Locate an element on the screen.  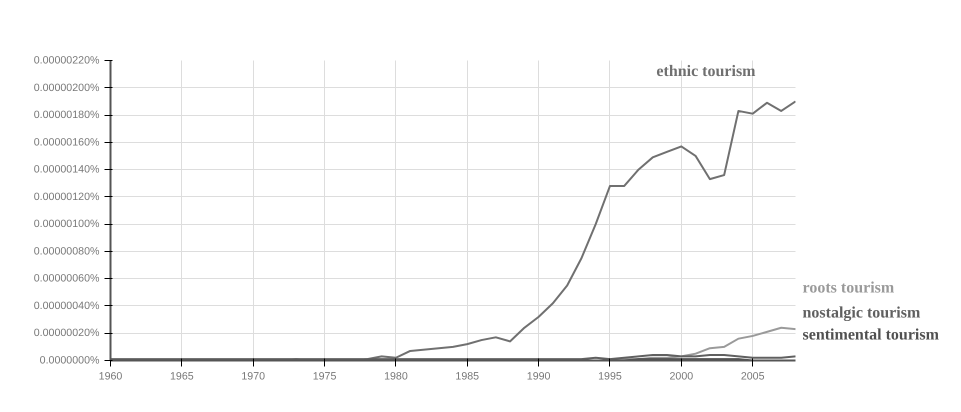
x-tick-label: 1975 is located at coordinates (324, 376).